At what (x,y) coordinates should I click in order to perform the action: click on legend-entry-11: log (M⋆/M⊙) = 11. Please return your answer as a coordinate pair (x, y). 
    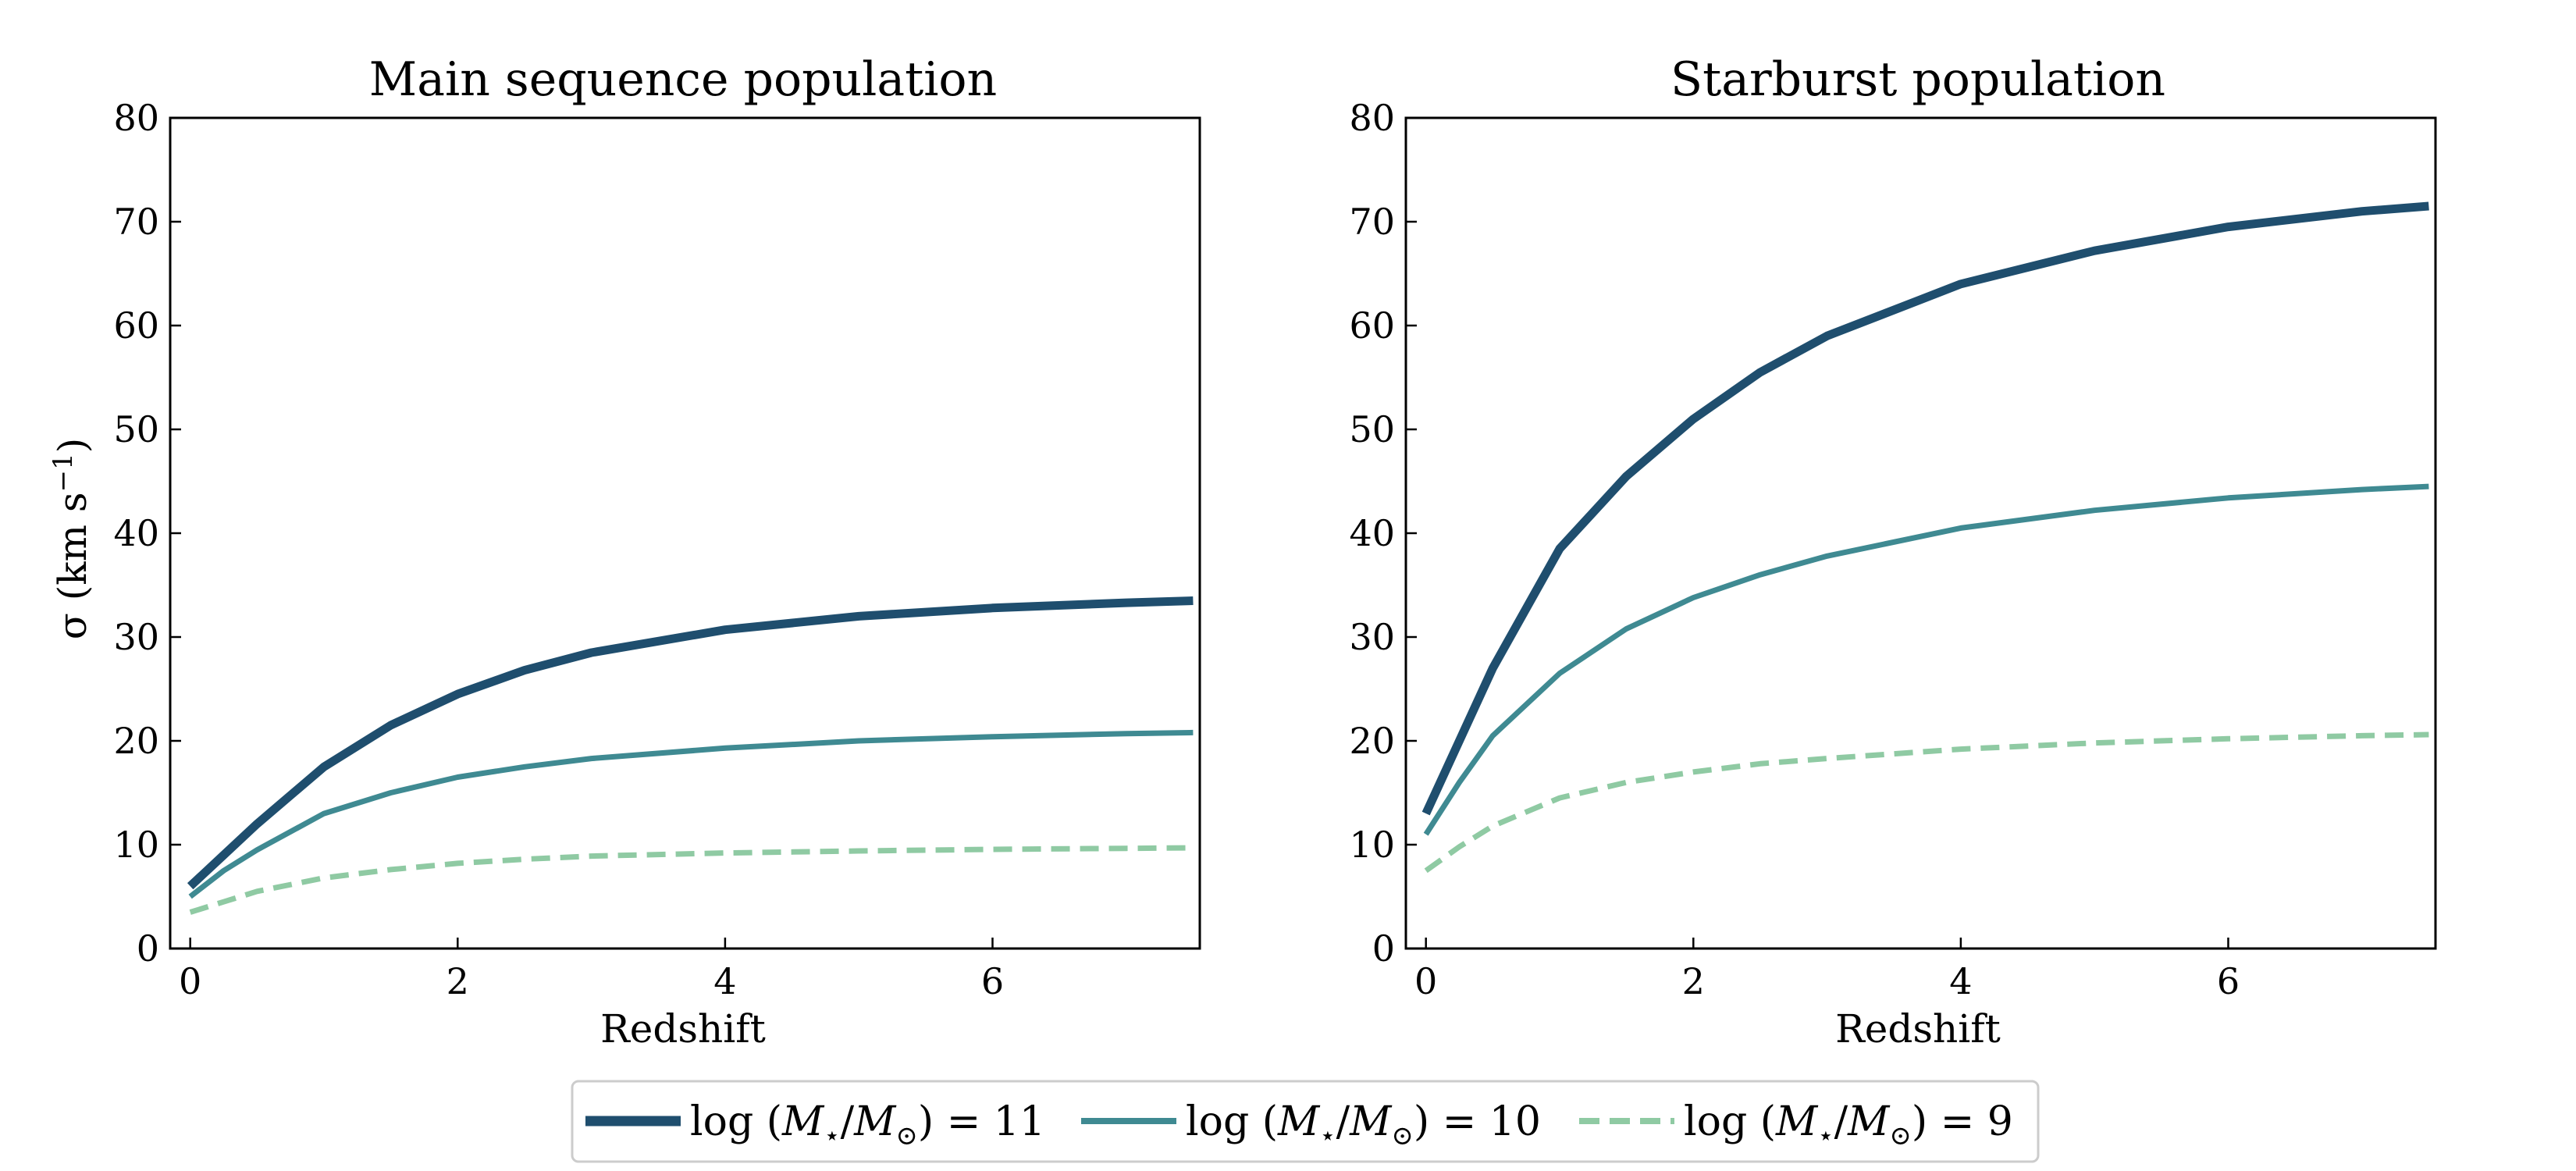
    Looking at the image, I should click on (815, 1124).